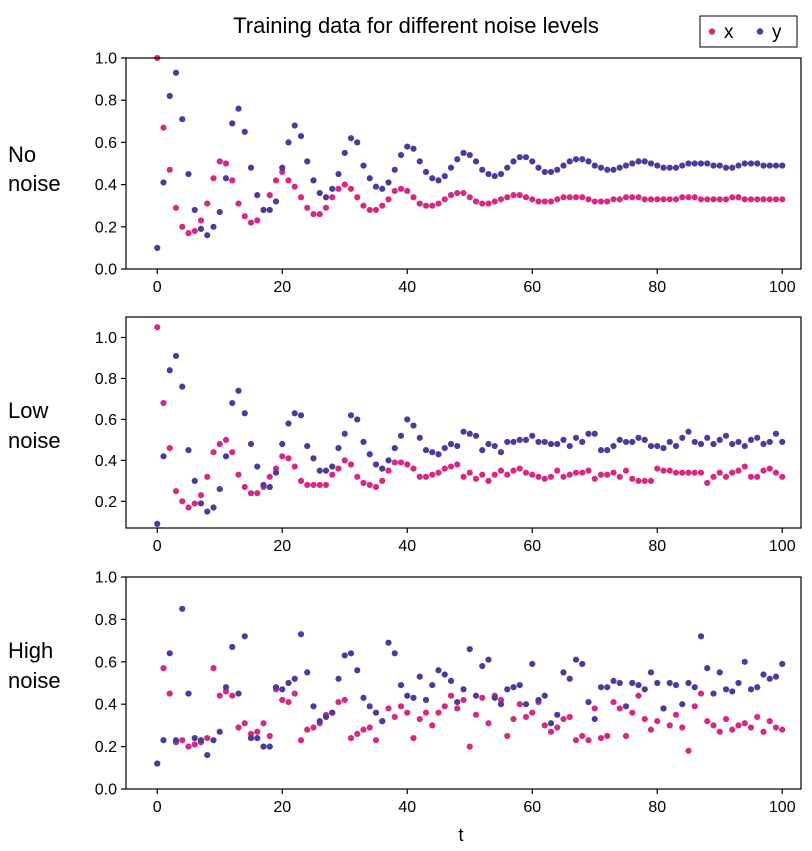 This screenshot has height=851, width=812. What do you see at coordinates (782, 807) in the screenshot?
I see `x-tick-label: 100` at bounding box center [782, 807].